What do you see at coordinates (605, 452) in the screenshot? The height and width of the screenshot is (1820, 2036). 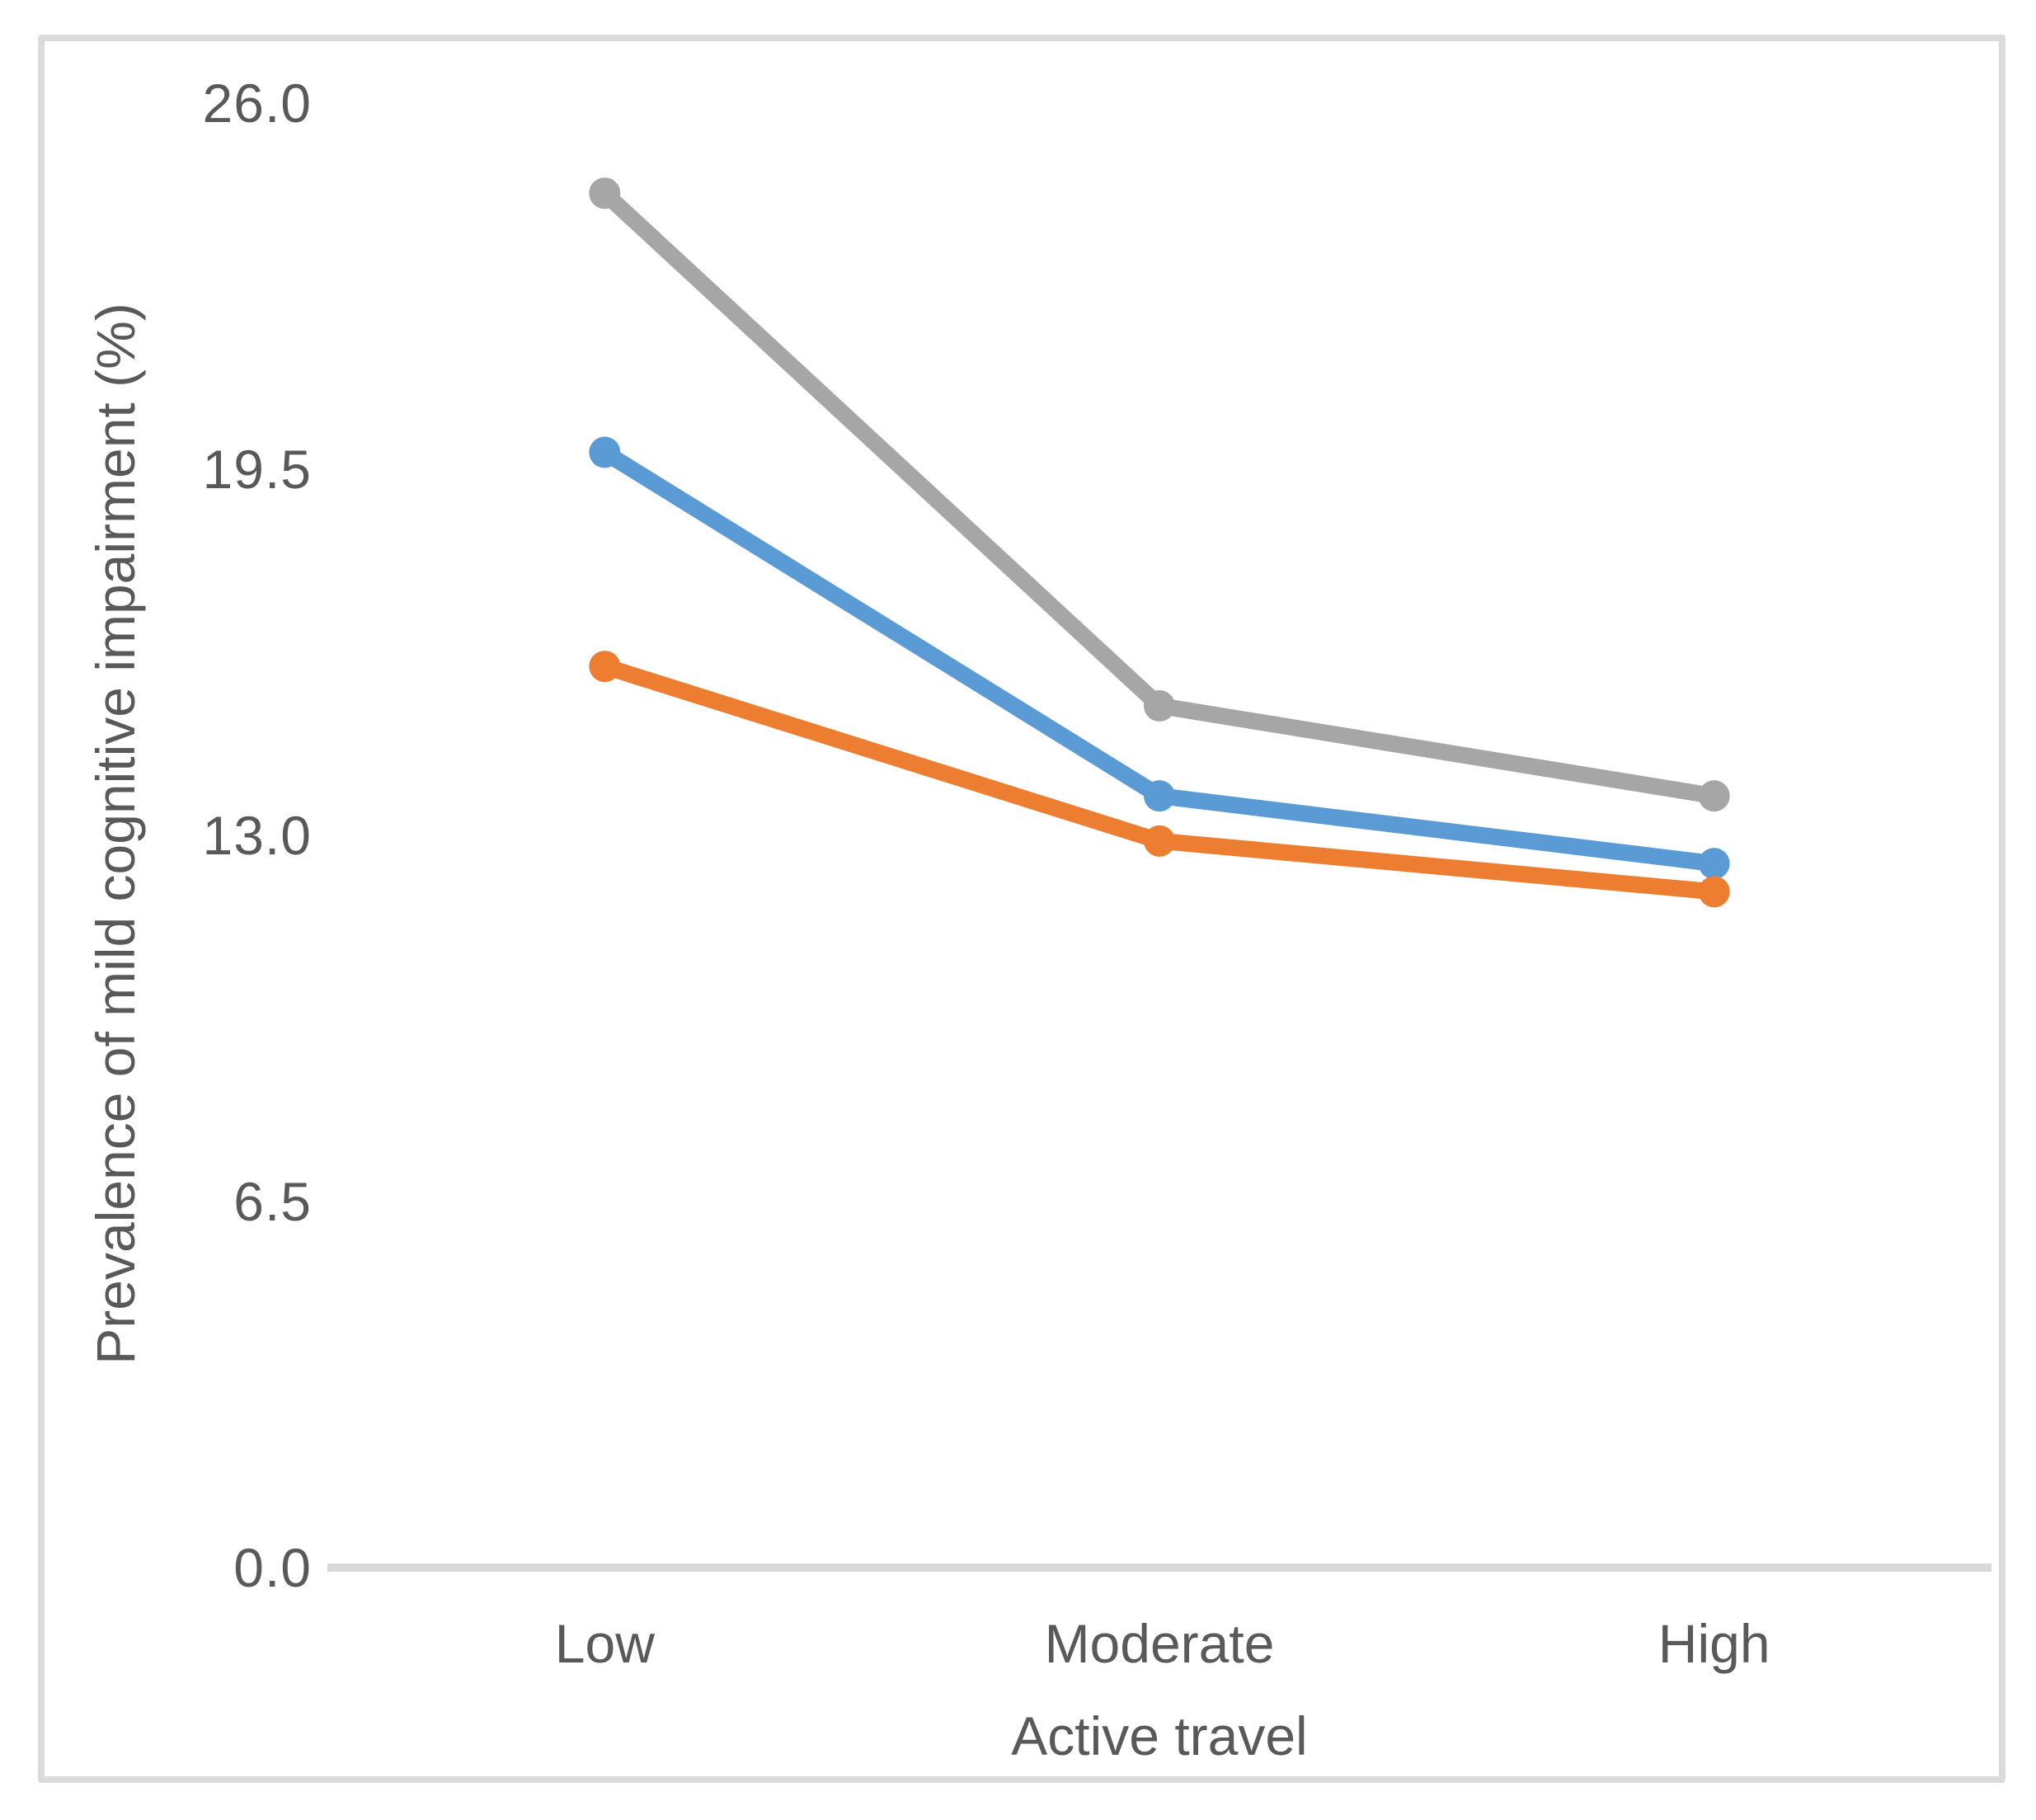 I see `marker-blue-low` at bounding box center [605, 452].